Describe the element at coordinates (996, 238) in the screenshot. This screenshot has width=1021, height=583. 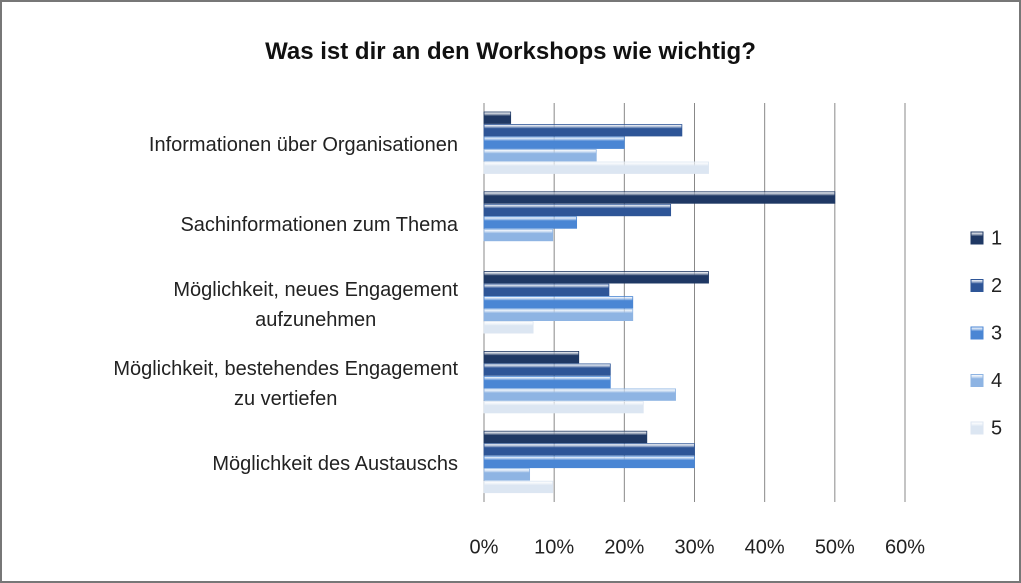
I see `legend-label: 1` at that location.